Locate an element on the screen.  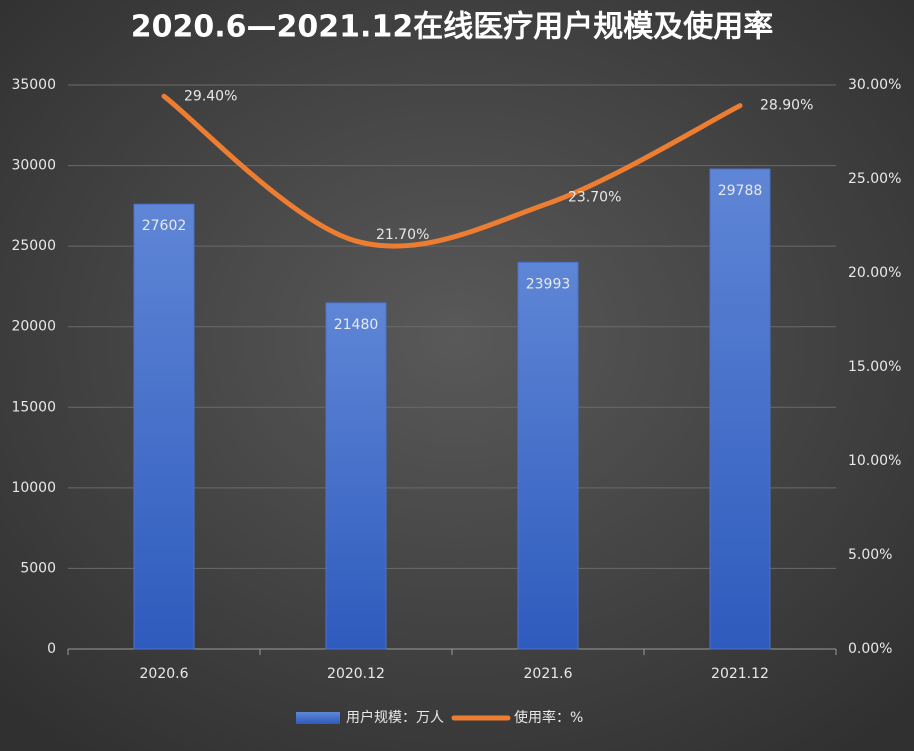
bar-value-label: 23993 is located at coordinates (548, 284).